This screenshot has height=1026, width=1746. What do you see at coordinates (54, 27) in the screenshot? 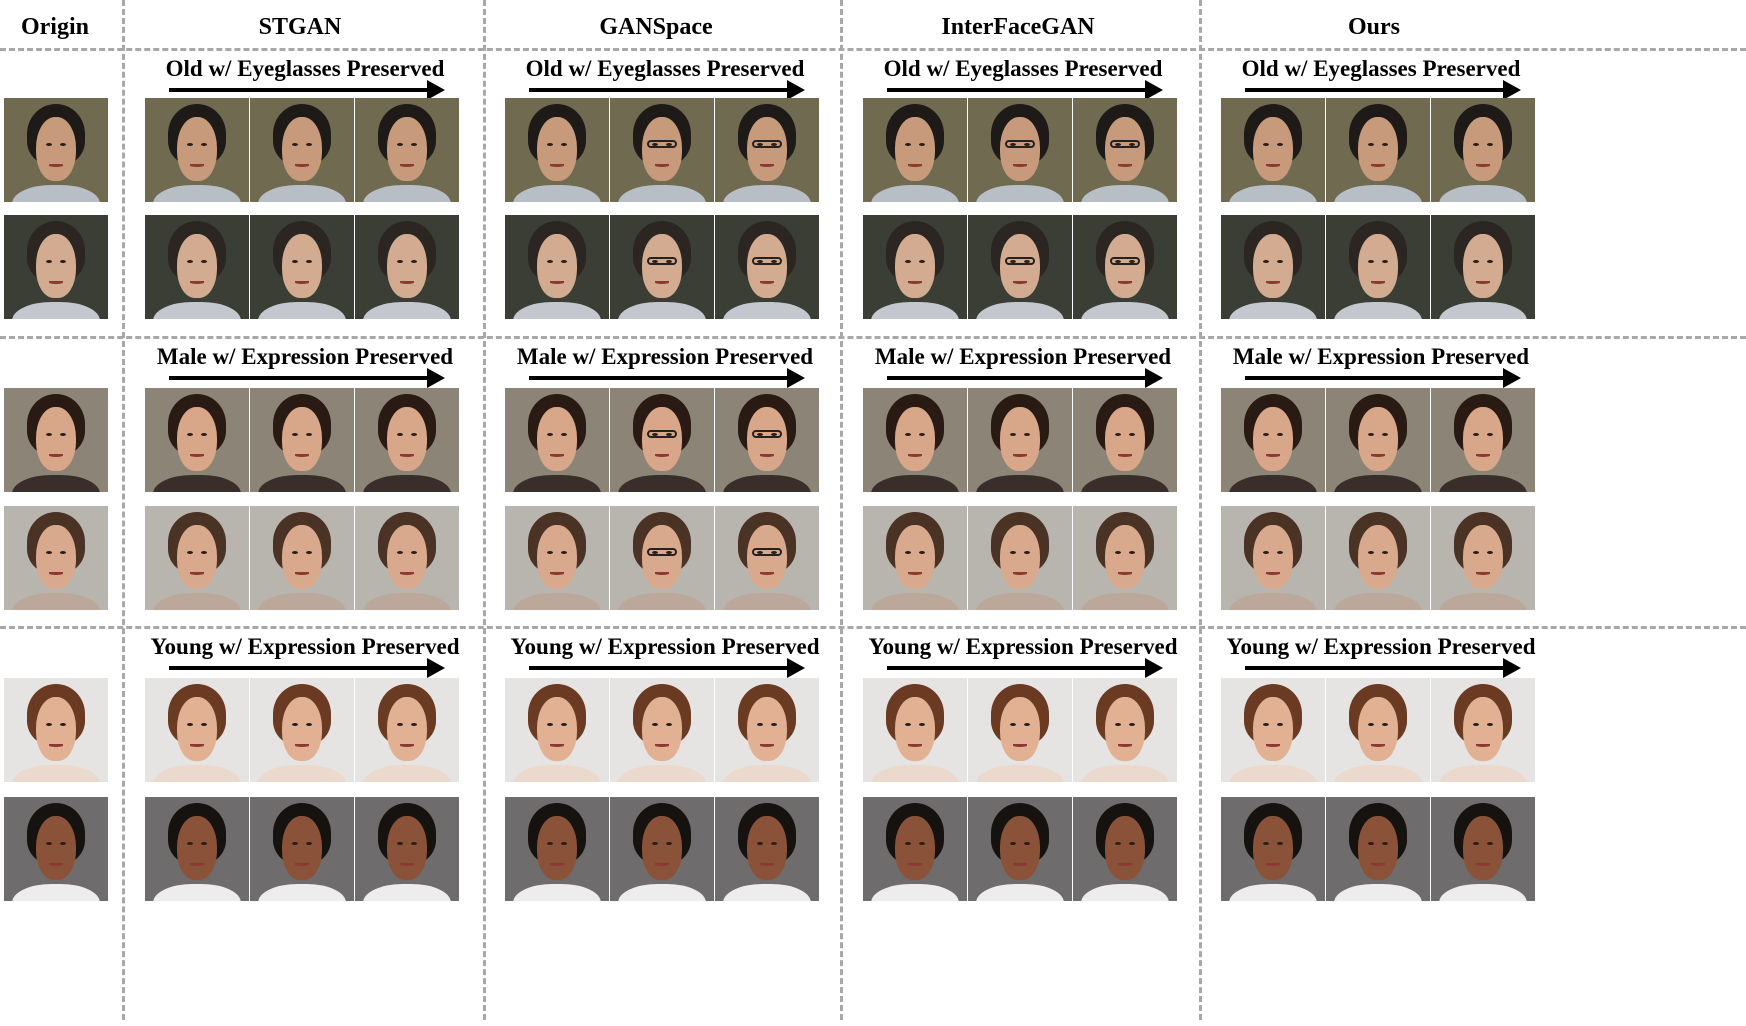
I see `column-header-origin: Origin` at bounding box center [54, 27].